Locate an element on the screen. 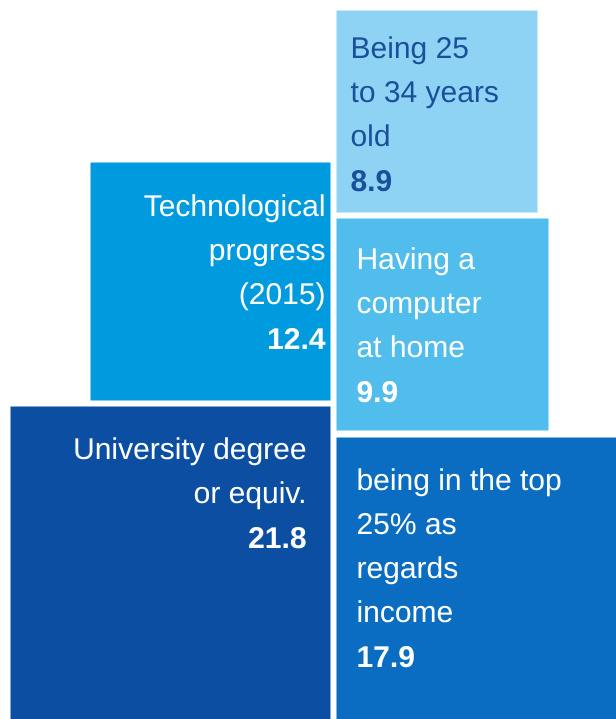 This screenshot has height=719, width=616. data-label: 9.9 is located at coordinates (377, 392).